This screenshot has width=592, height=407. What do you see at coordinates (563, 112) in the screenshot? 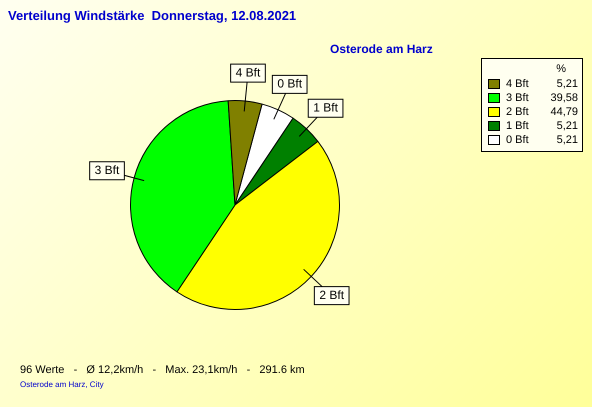
I see `data-label: 44,79` at bounding box center [563, 112].